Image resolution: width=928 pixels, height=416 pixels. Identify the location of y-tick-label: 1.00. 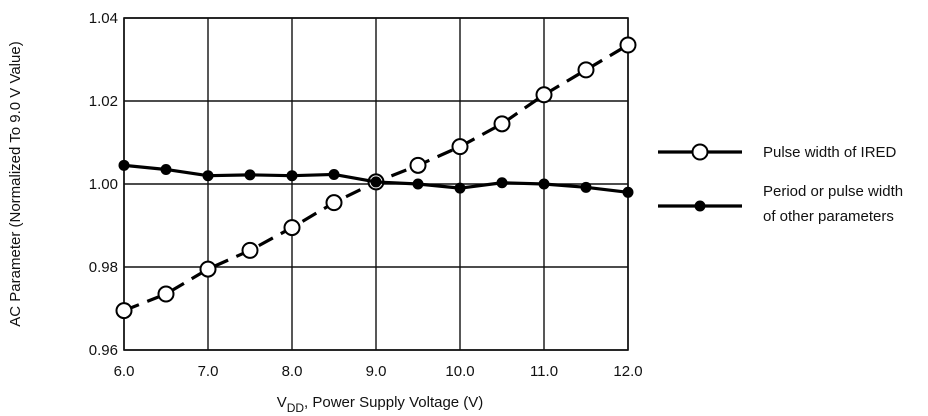
(103, 184).